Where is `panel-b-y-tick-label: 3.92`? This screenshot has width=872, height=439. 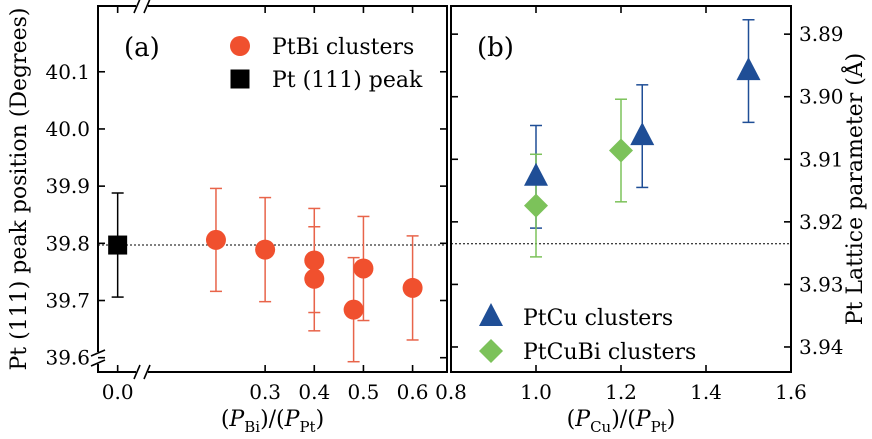 panel-b-y-tick-label: 3.92 is located at coordinates (821, 222).